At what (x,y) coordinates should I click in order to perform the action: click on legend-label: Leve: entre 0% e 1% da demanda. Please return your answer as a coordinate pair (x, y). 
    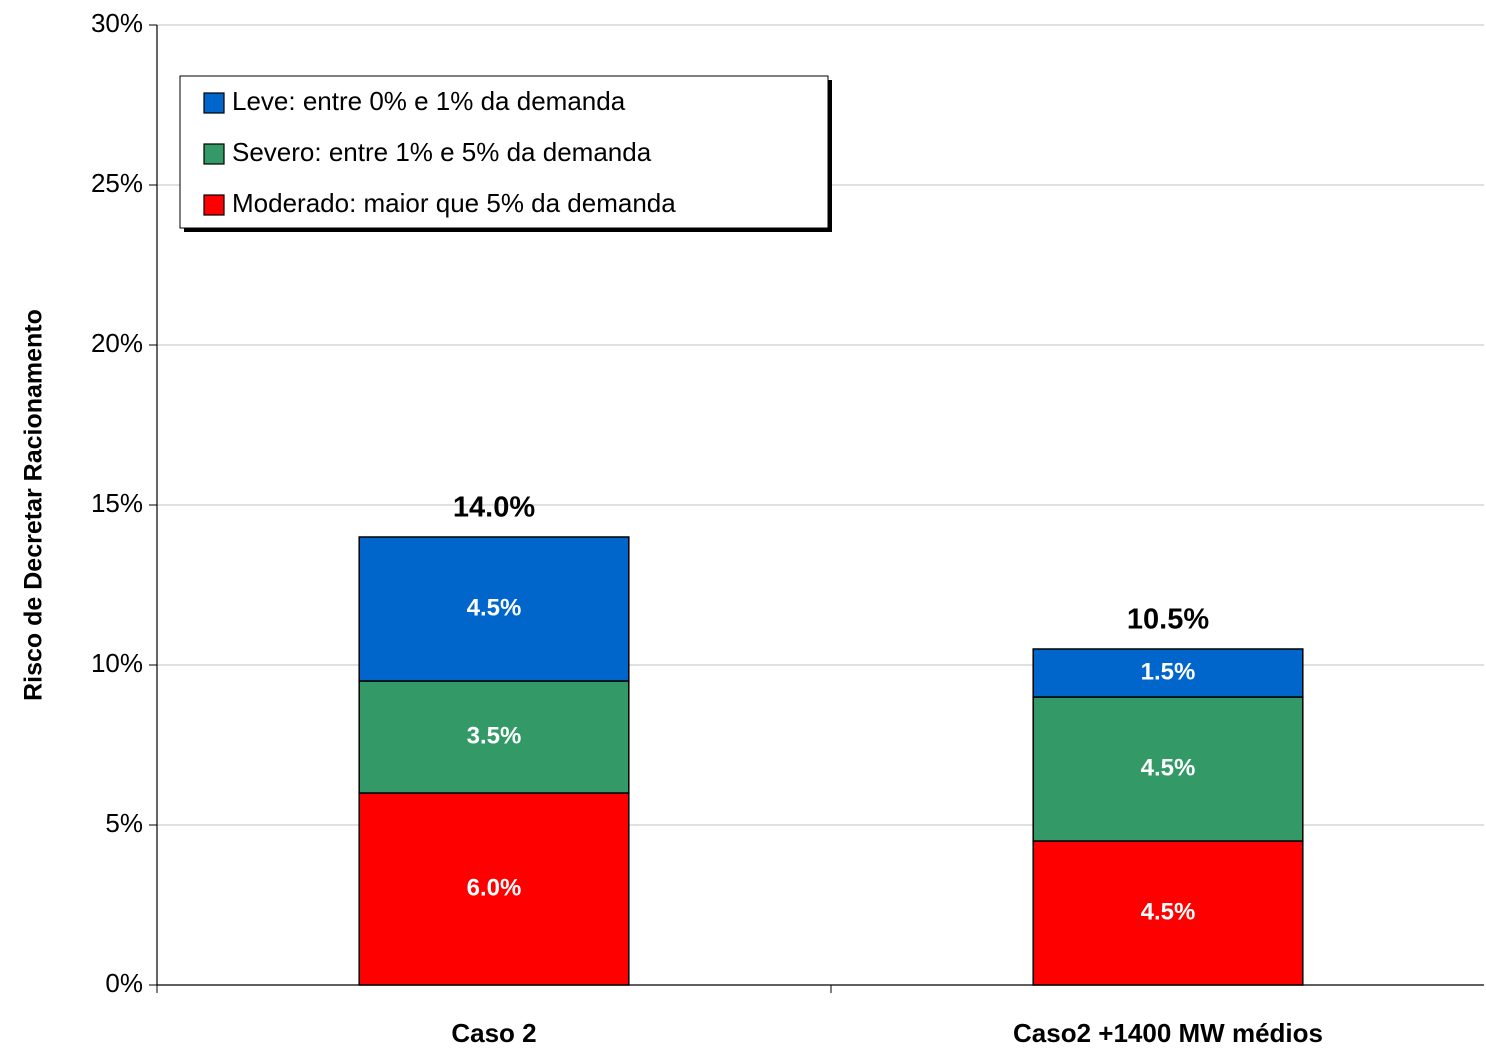
    Looking at the image, I should click on (429, 101).